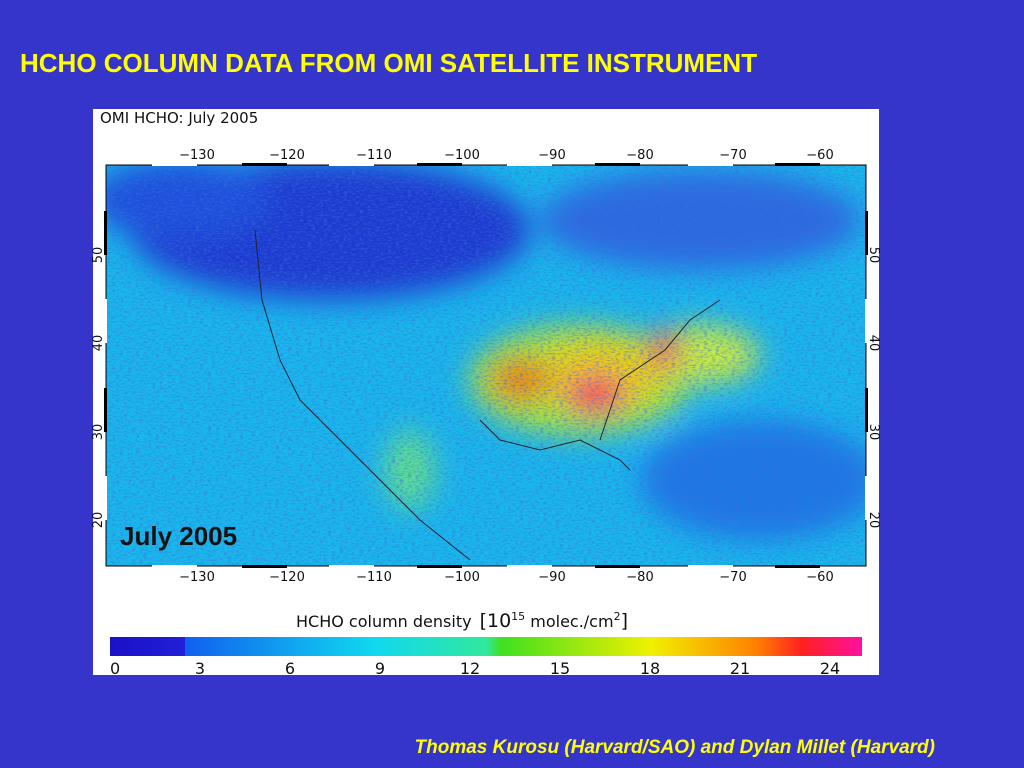 The image size is (1024, 768). What do you see at coordinates (518, 616) in the screenshot?
I see `colorbar-unit-exponent: 15` at bounding box center [518, 616].